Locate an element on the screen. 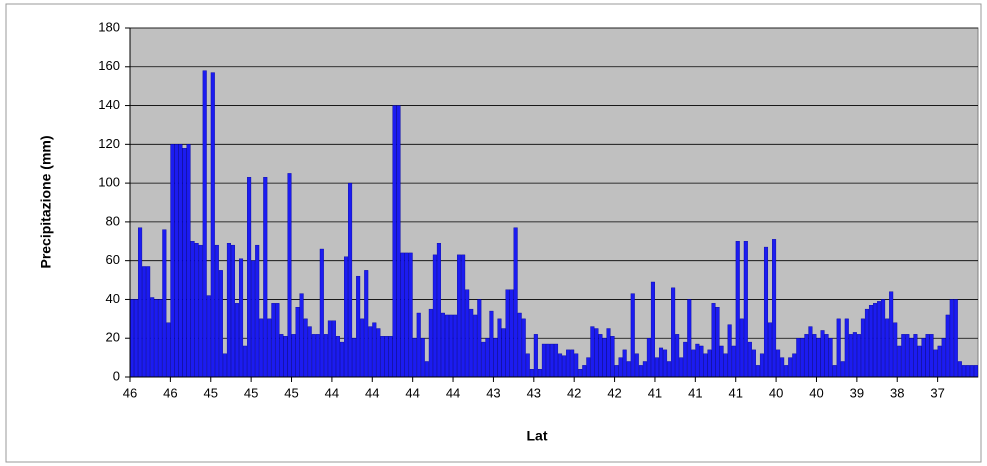 This screenshot has width=987, height=466. x-tick-label: 41 is located at coordinates (655, 392).